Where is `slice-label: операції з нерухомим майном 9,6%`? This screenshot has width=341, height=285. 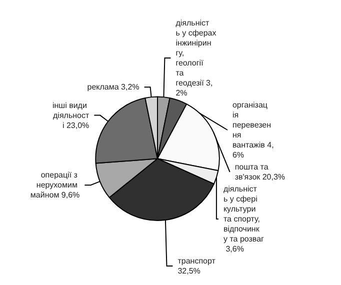 slice-label: операції з нерухомим майном 9,6% is located at coordinates (55, 185).